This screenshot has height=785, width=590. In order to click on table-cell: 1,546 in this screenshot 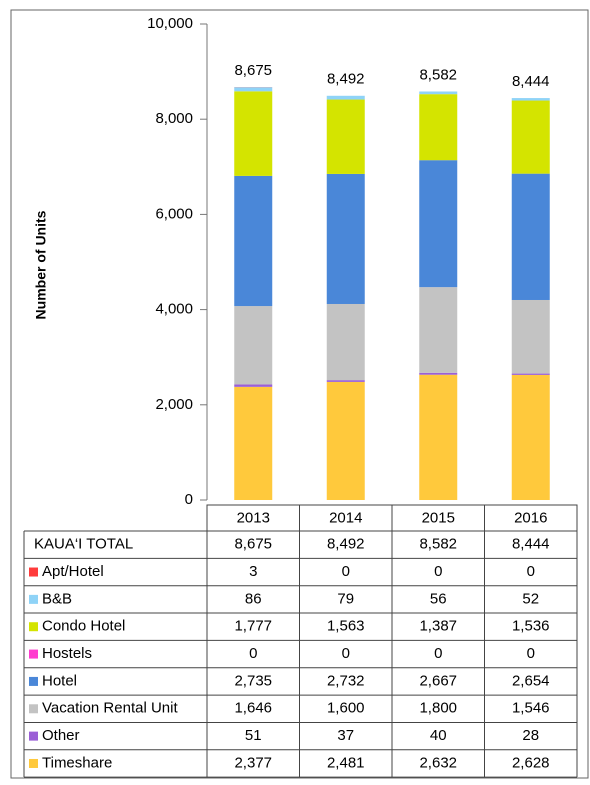, I will do `click(531, 708)`.